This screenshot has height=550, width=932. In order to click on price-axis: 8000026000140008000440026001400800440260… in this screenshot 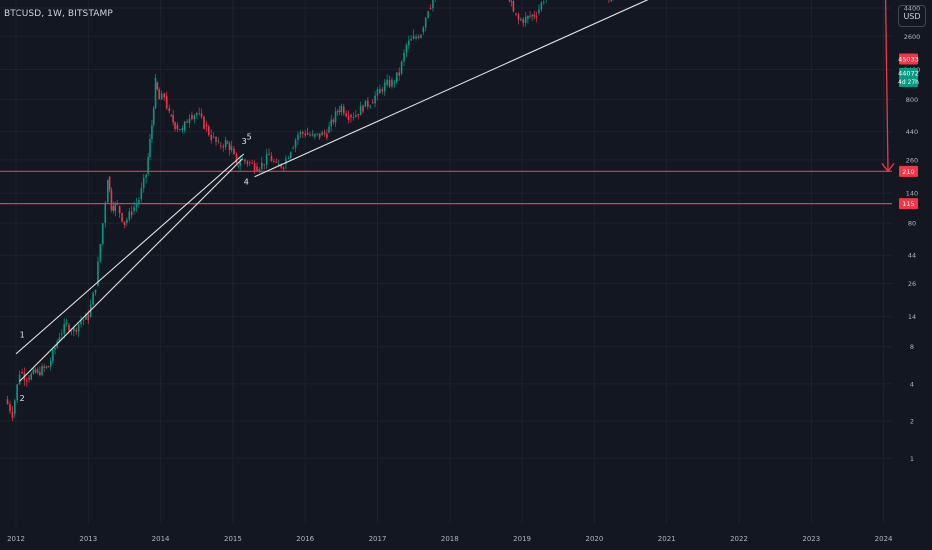, I will do `click(910, 231)`.